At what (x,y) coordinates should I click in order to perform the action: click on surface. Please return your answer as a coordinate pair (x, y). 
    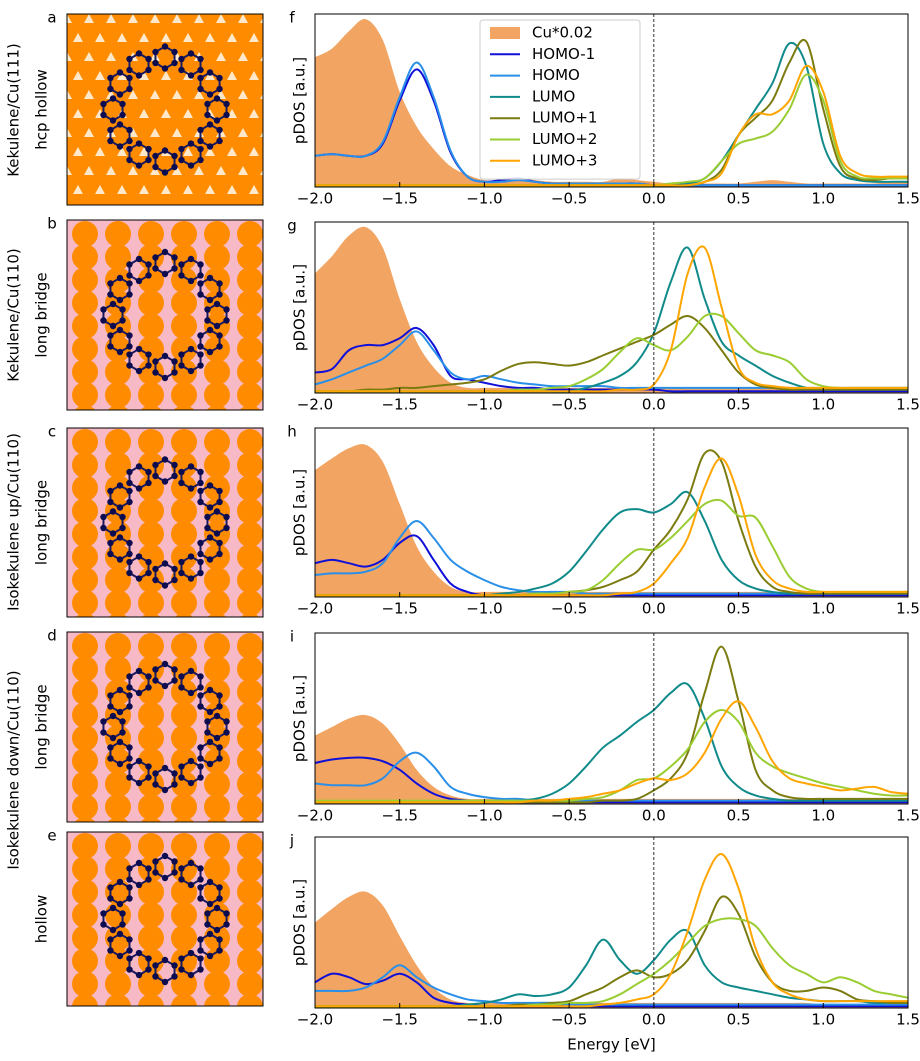
    Looking at the image, I should click on (165, 919).